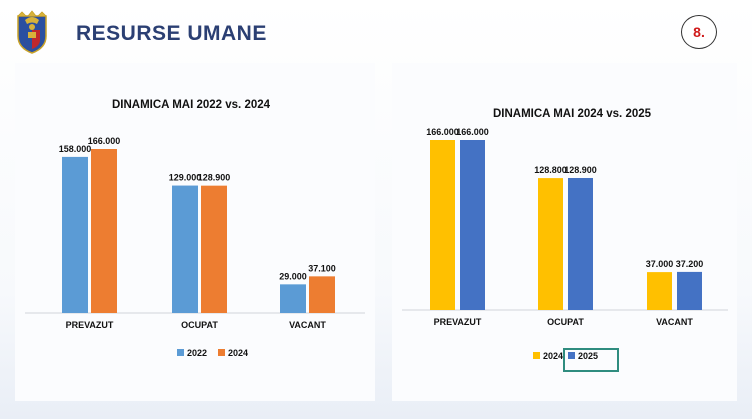 This screenshot has width=752, height=419. What do you see at coordinates (185, 178) in the screenshot?
I see `data-label: 129.000` at bounding box center [185, 178].